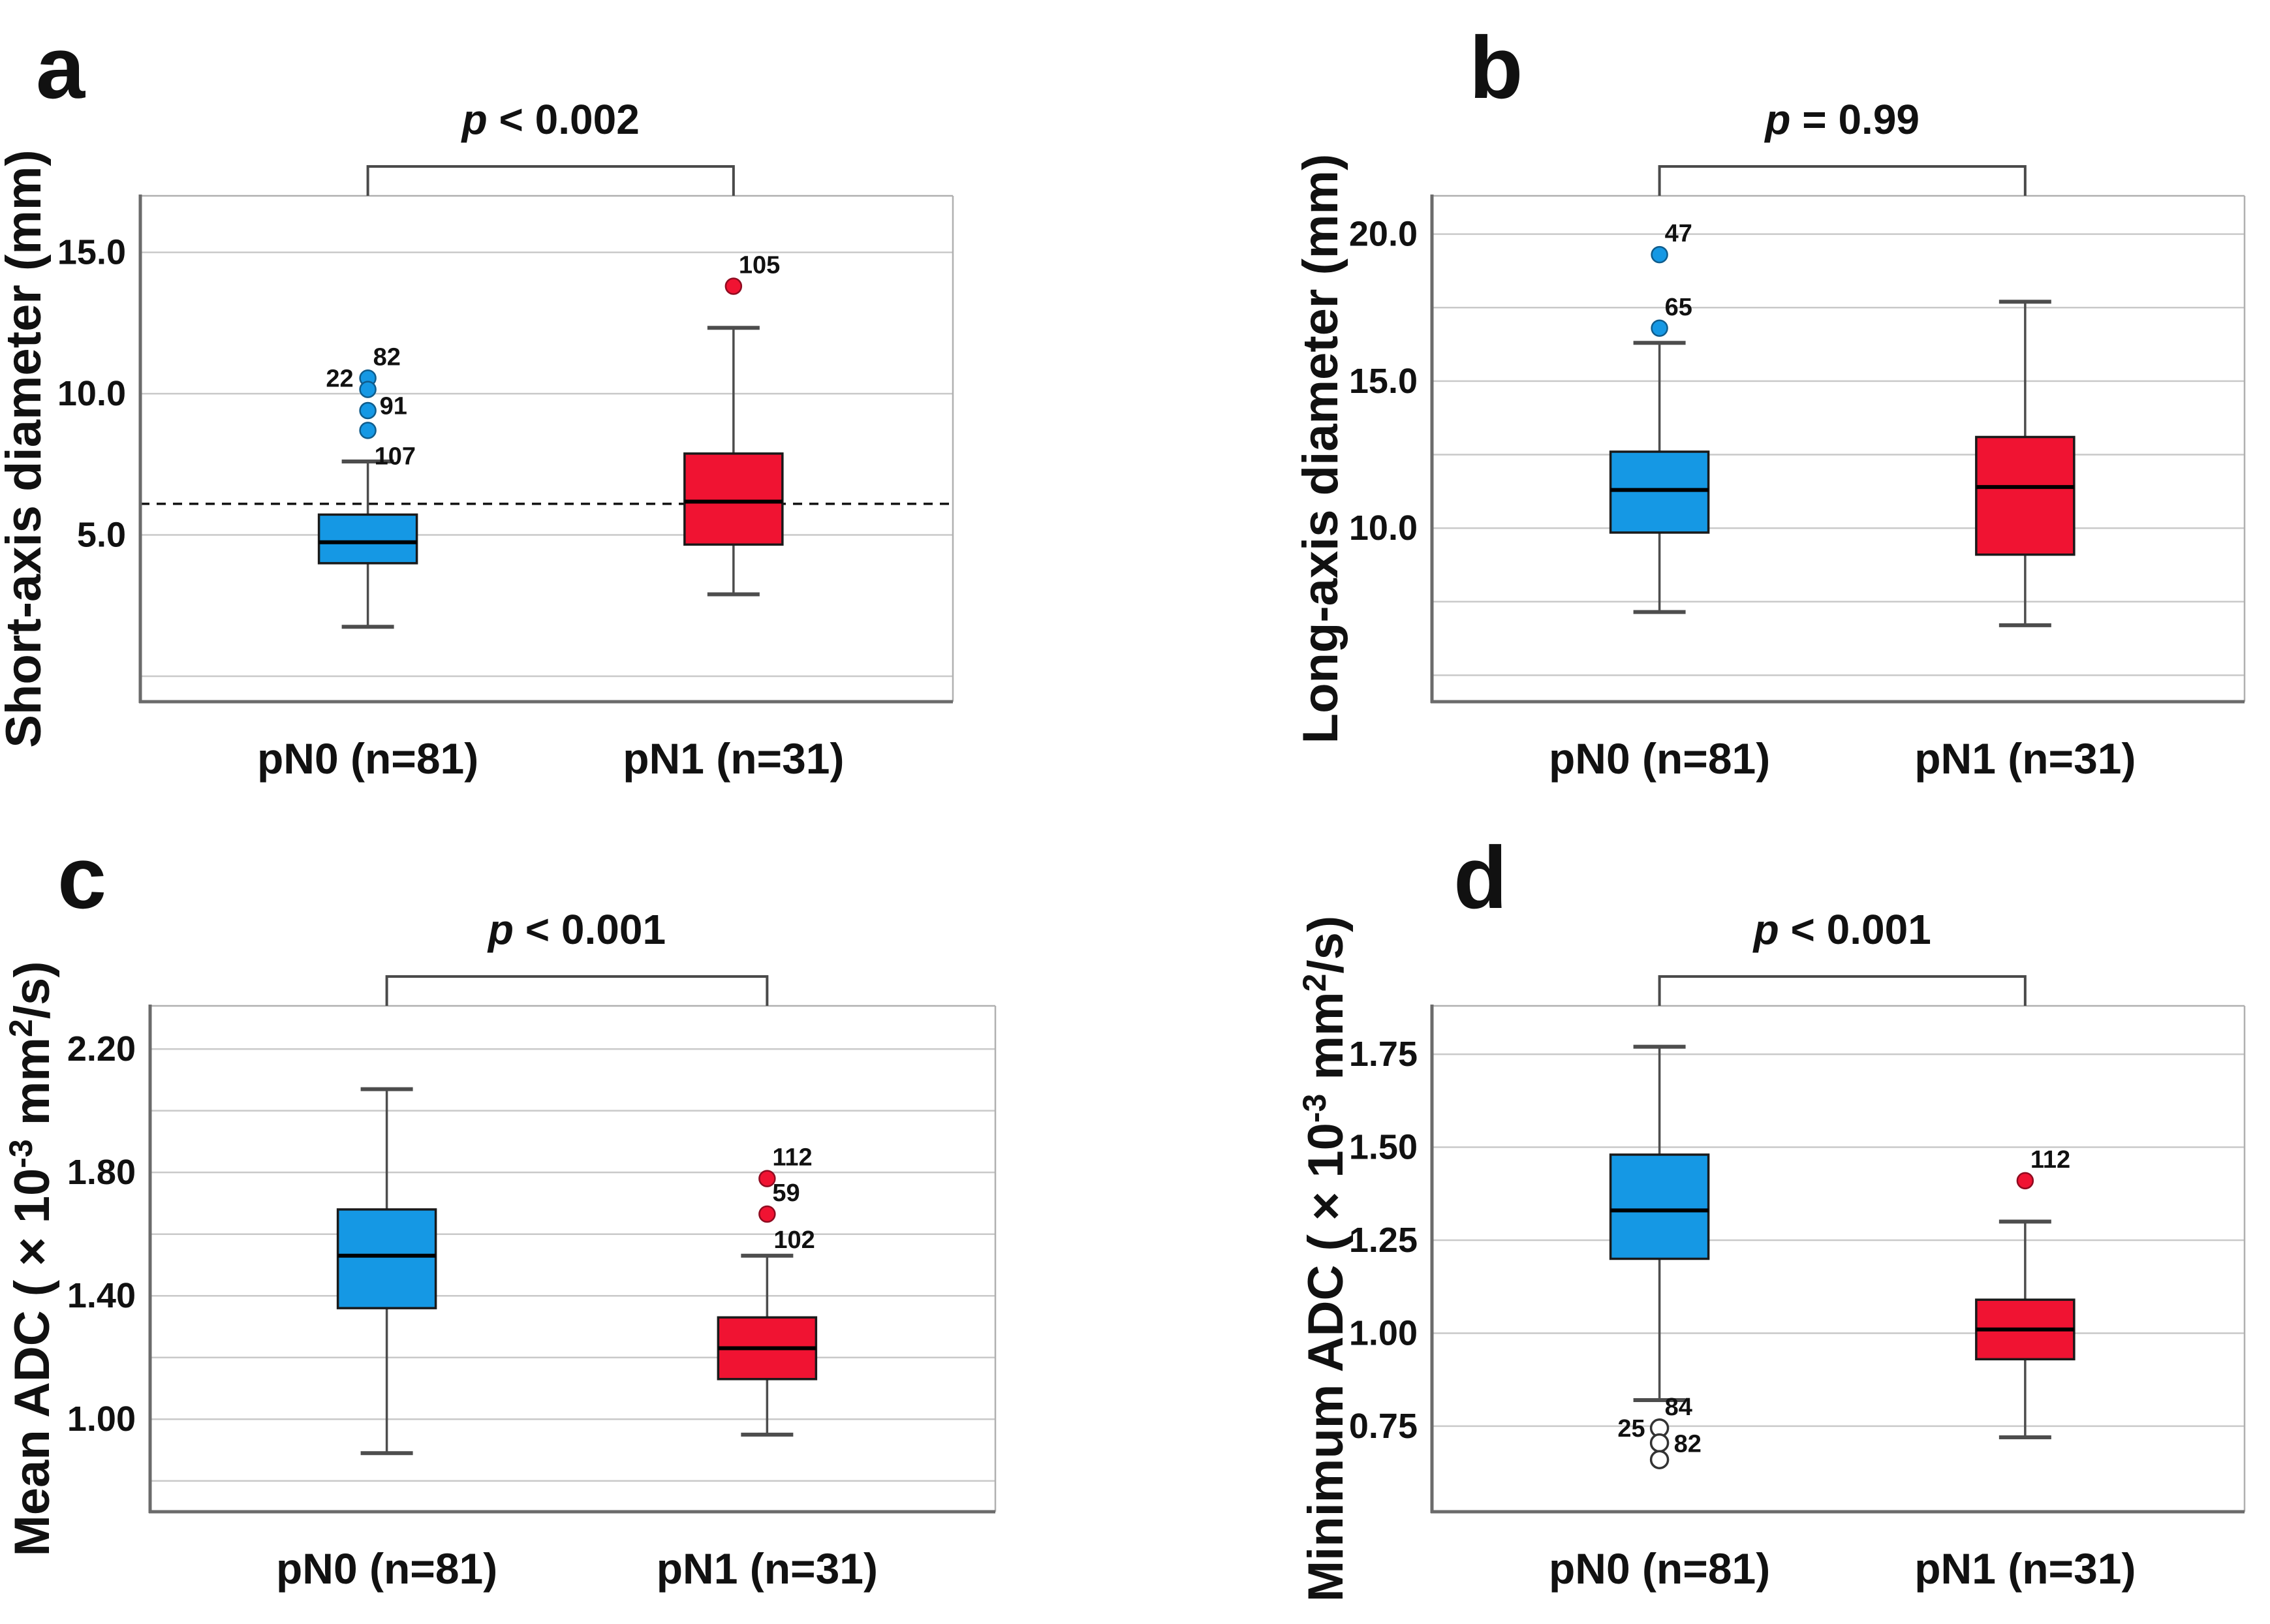  Describe the element at coordinates (101, 1049) in the screenshot. I see `y-tick-label: 2.20` at that location.